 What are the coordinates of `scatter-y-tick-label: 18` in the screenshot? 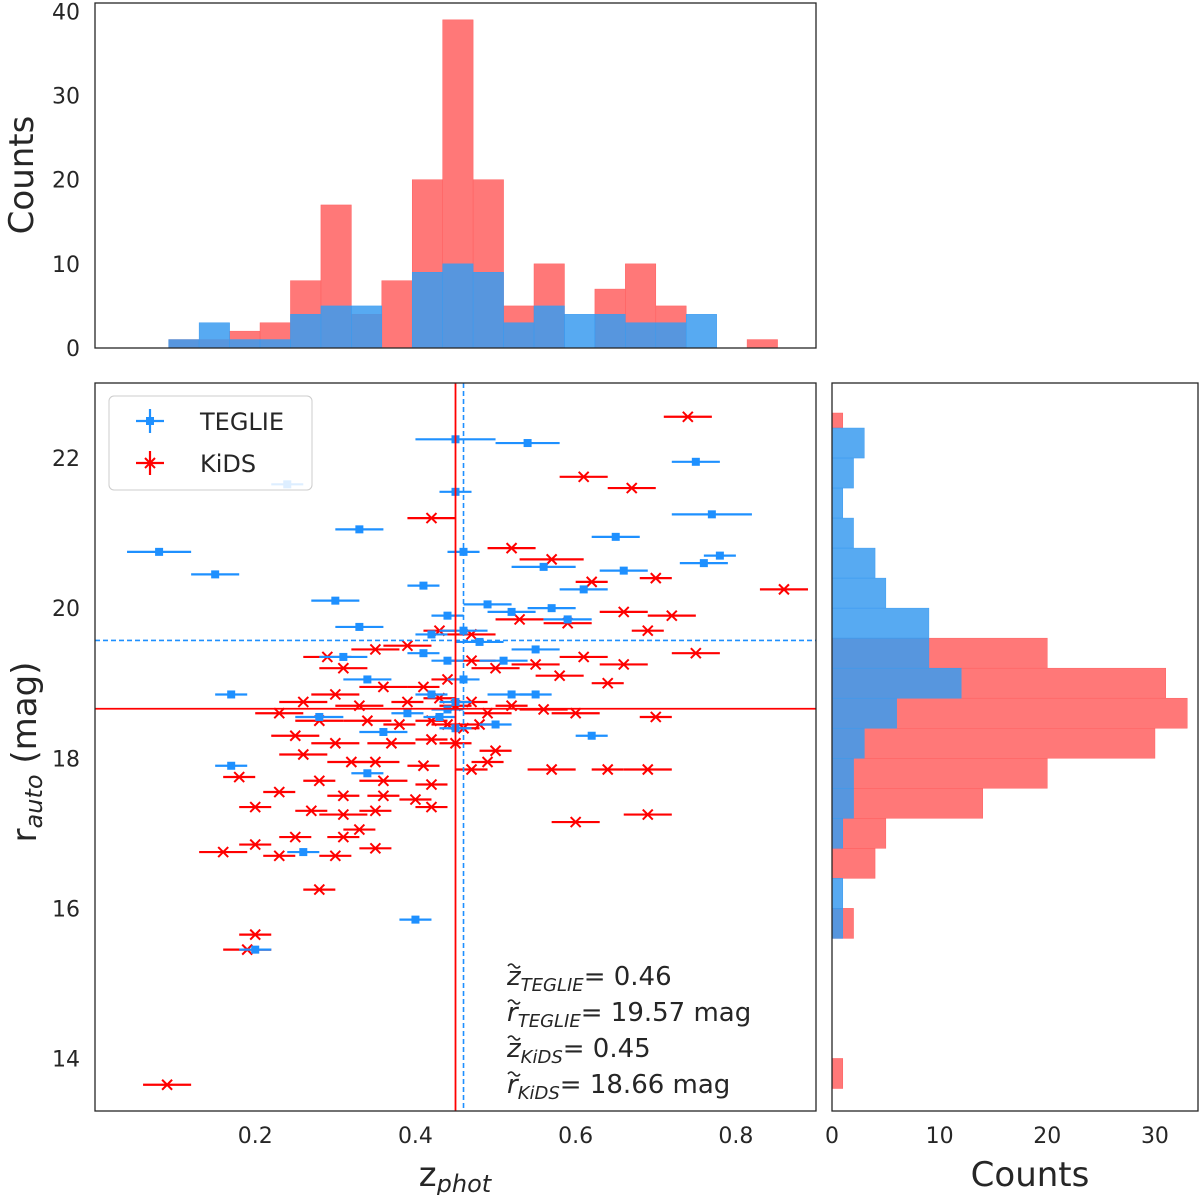 It's located at (66, 759).